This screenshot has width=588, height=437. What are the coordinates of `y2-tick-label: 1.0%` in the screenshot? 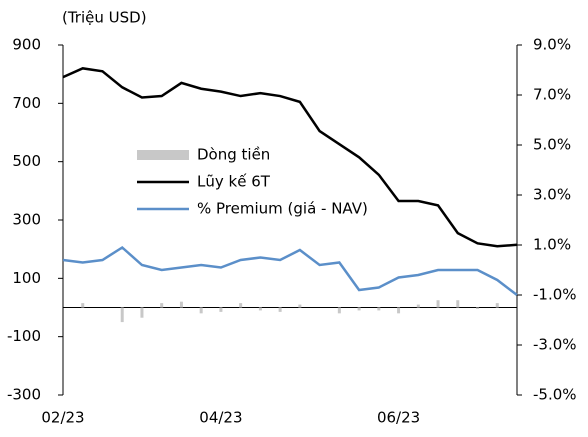 It's located at (552, 245).